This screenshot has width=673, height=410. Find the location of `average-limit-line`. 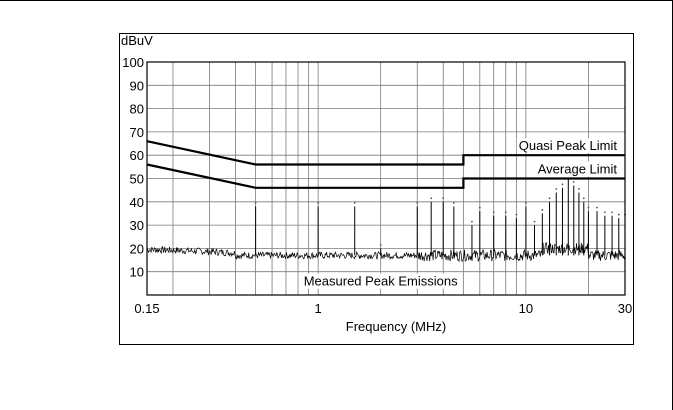

average-limit-line is located at coordinates (385, 176).